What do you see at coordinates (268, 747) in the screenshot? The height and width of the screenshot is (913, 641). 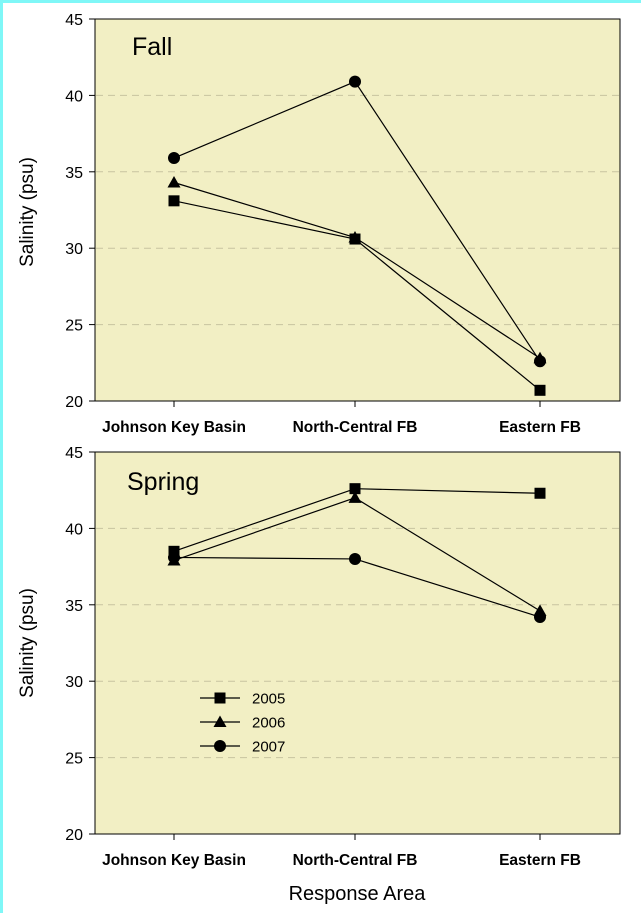 I see `legend-label: 2007` at bounding box center [268, 747].